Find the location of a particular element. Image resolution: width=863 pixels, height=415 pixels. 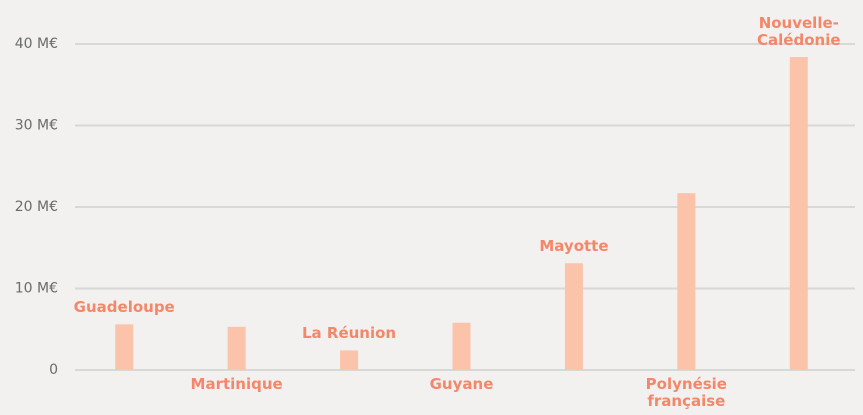

y-tick-label: 0 is located at coordinates (53, 370).